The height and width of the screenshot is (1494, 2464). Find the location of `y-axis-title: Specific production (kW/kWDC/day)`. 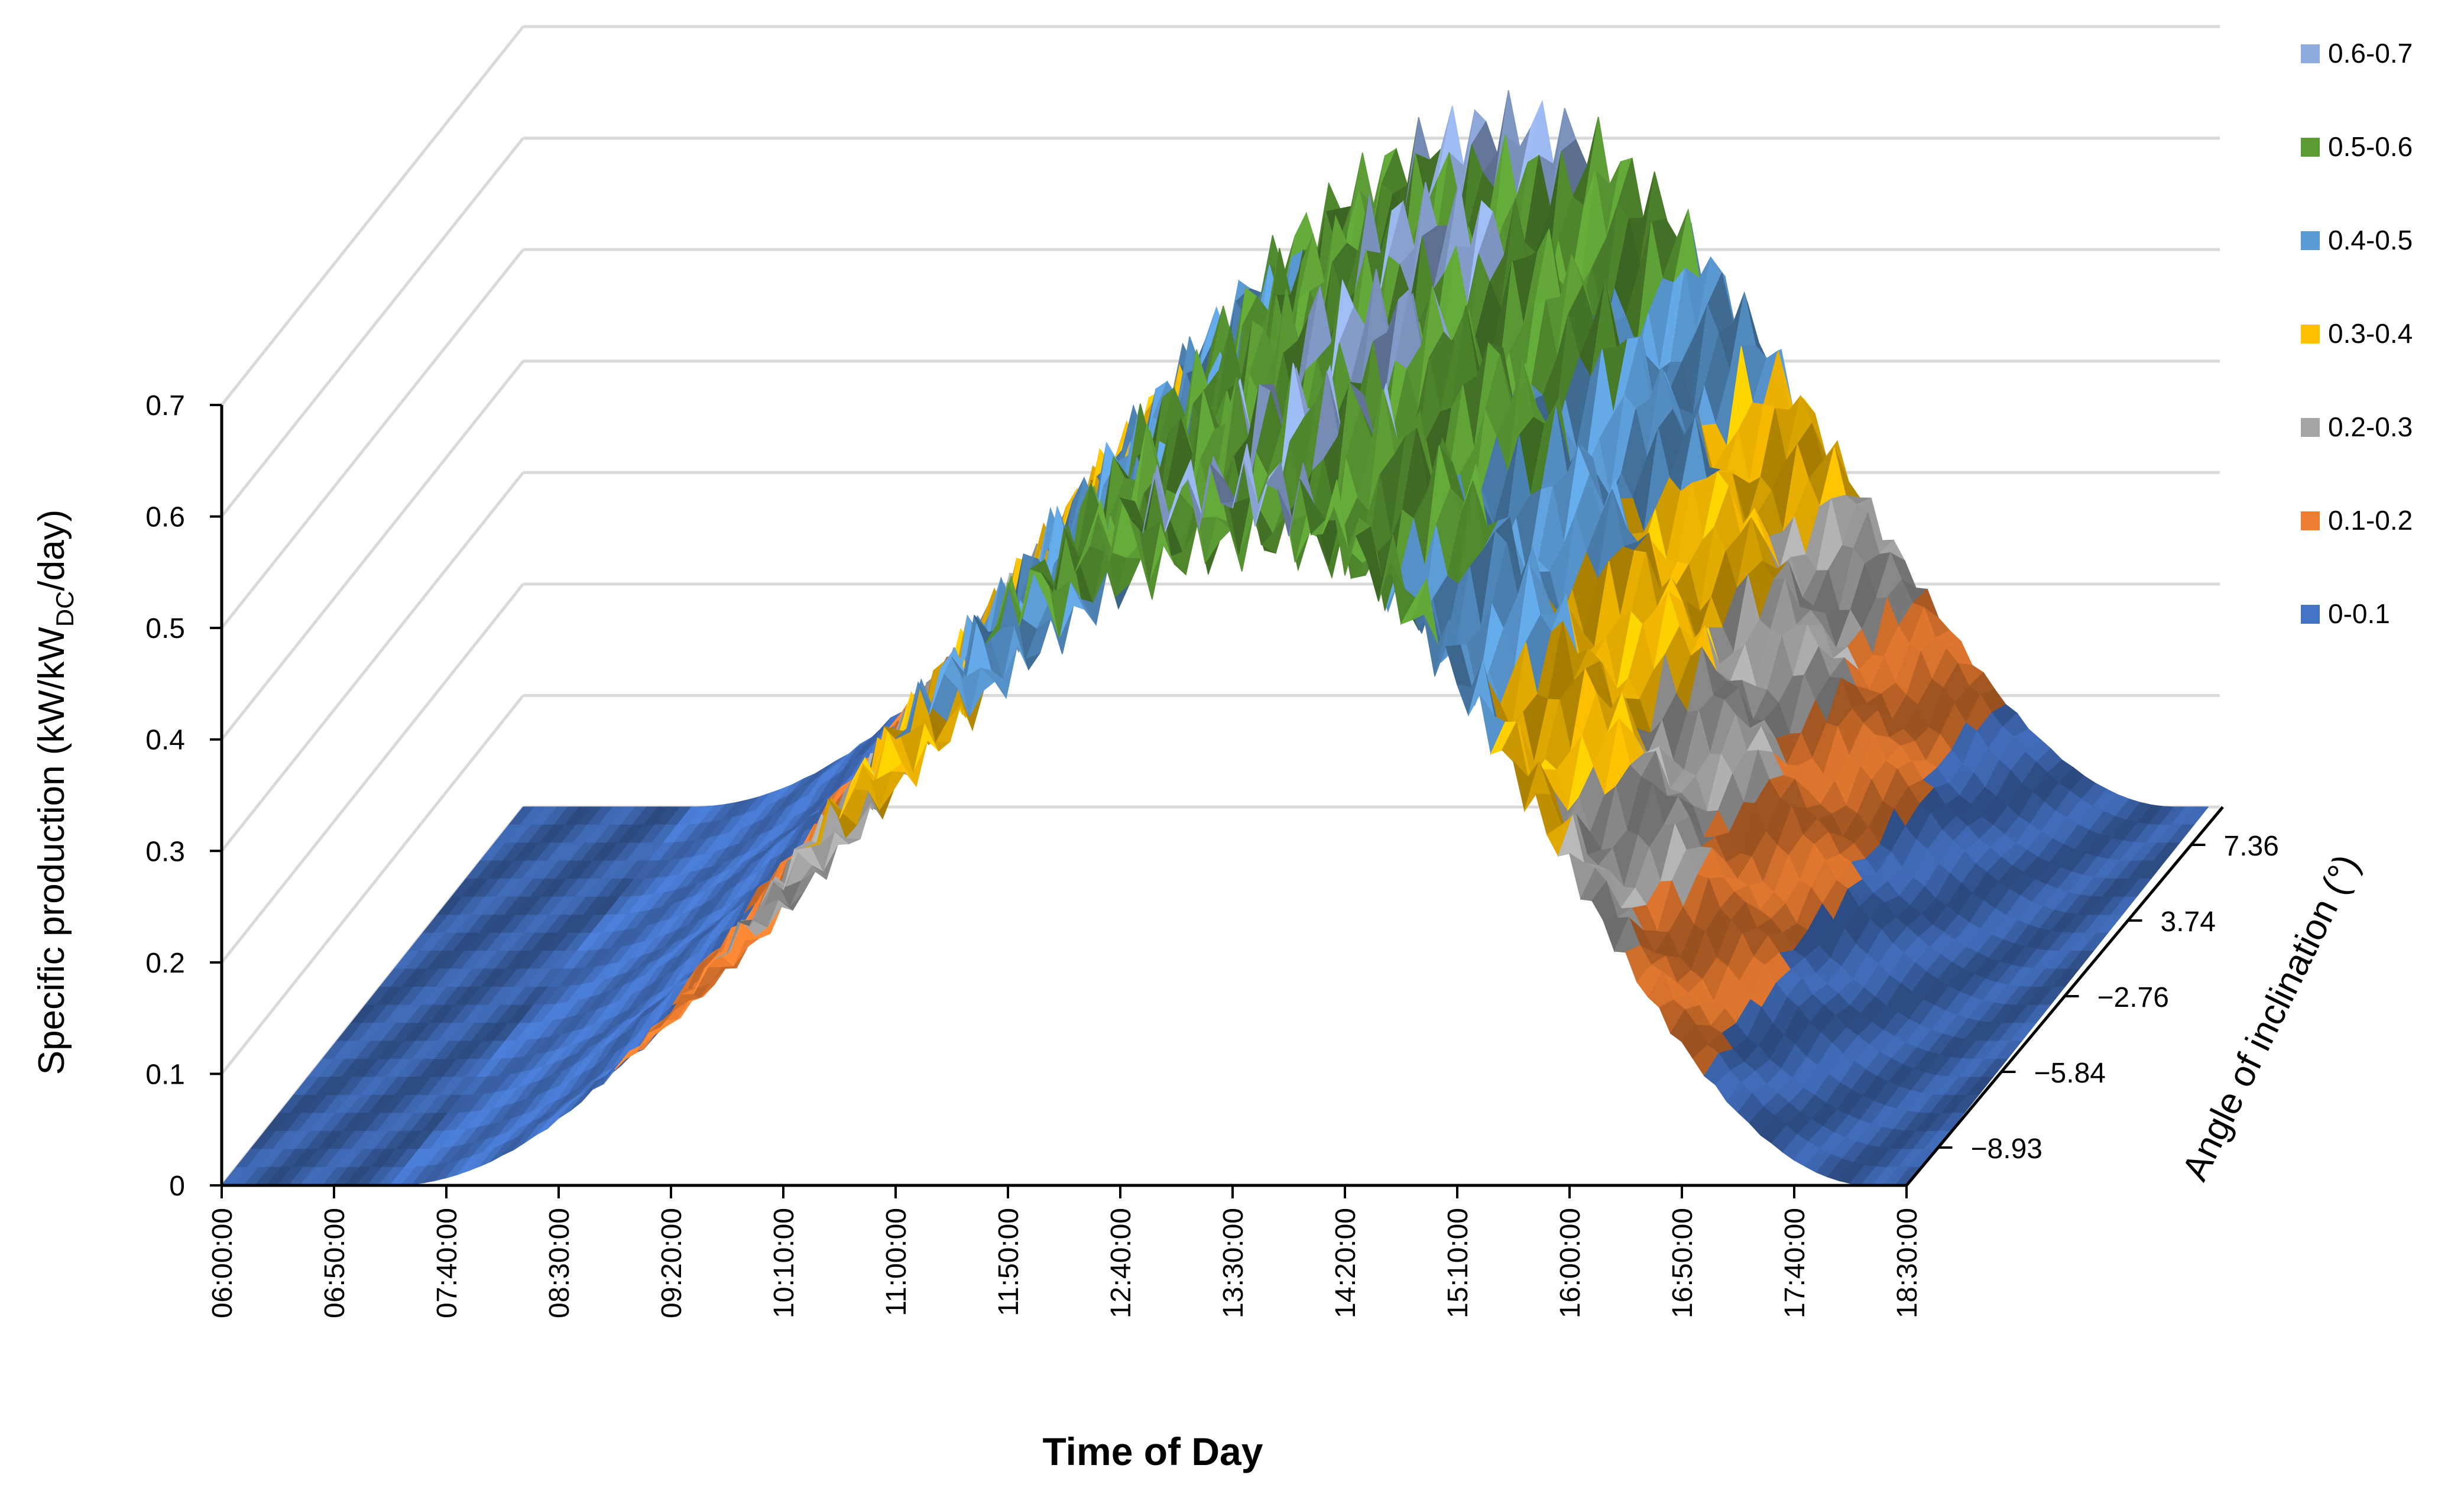

y-axis-title: Specific production (kW/kWDC/day) is located at coordinates (55, 792).